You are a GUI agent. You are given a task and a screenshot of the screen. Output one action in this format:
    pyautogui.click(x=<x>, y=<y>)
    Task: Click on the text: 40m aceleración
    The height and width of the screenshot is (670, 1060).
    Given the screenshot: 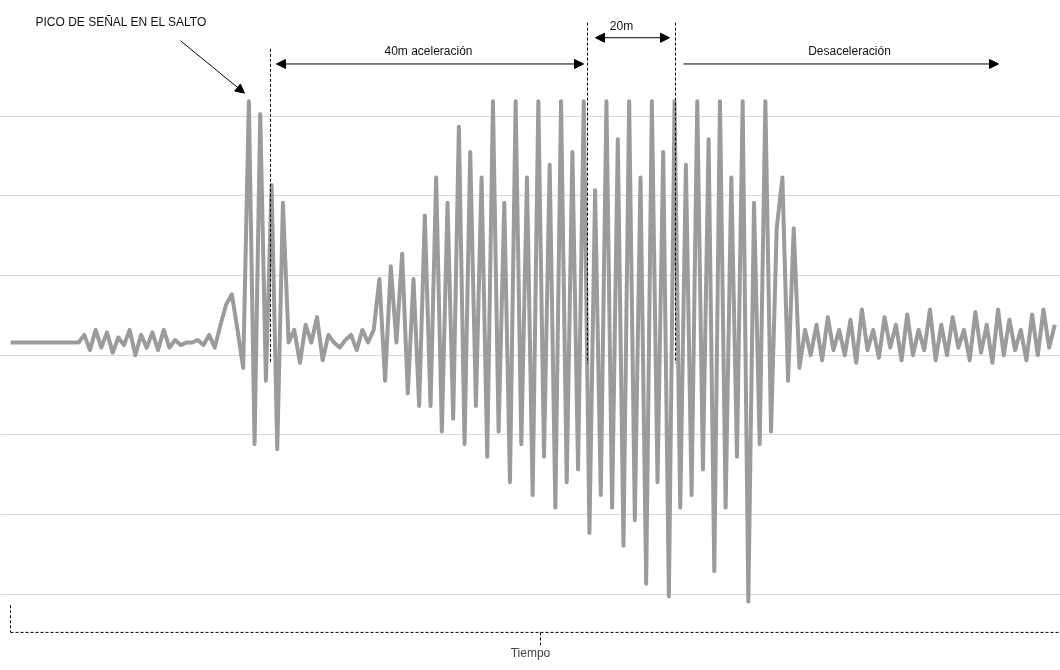 What is the action you would take?
    pyautogui.click(x=428, y=50)
    